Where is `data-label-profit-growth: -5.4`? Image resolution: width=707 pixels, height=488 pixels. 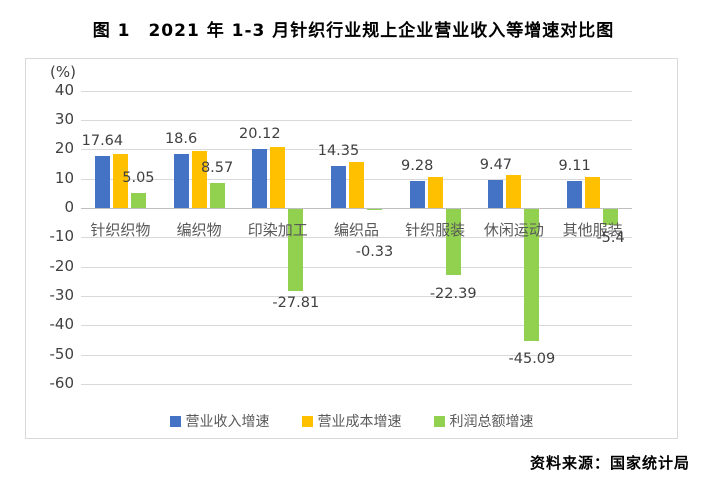 data-label-profit-growth: -5.4 is located at coordinates (610, 237).